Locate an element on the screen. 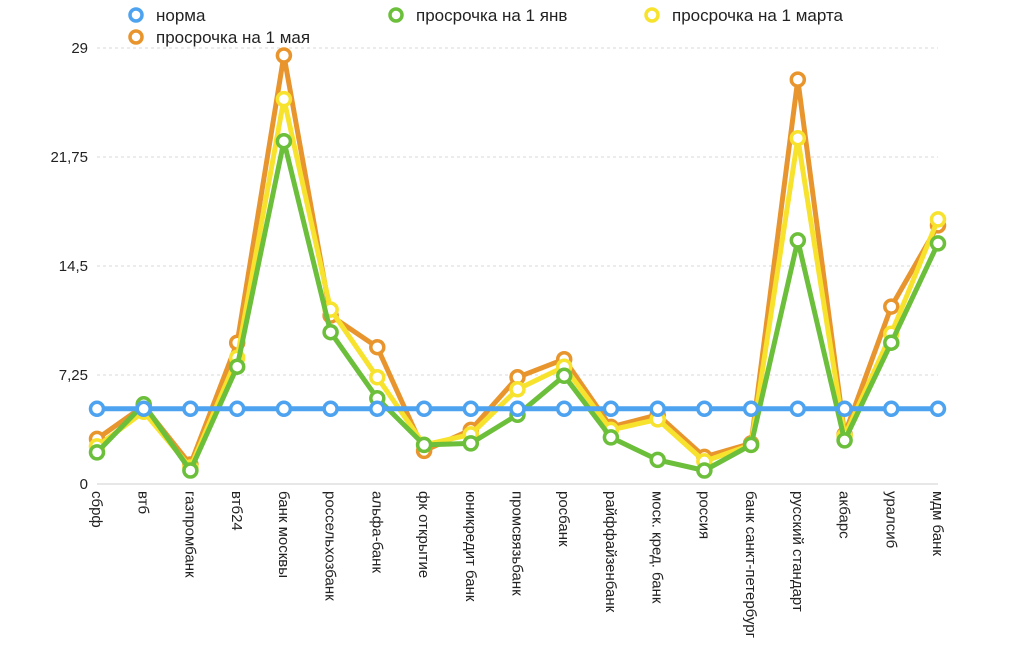 This screenshot has height=666, width=1024. x-tick-label: мдм банк is located at coordinates (937, 523).